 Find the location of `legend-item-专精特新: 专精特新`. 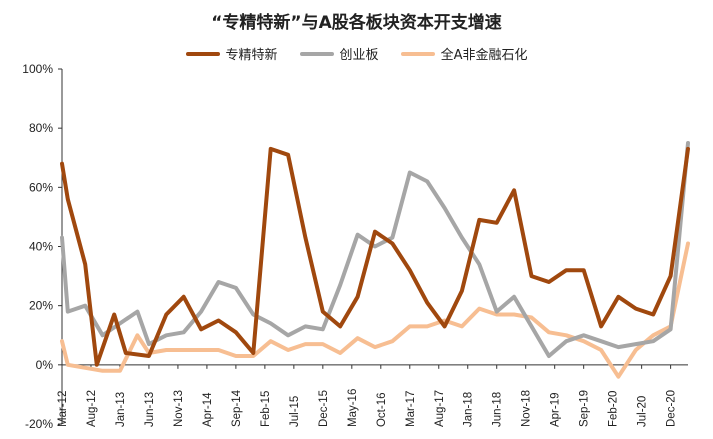

legend-item-专精特新: 专精特新 is located at coordinates (231, 53).